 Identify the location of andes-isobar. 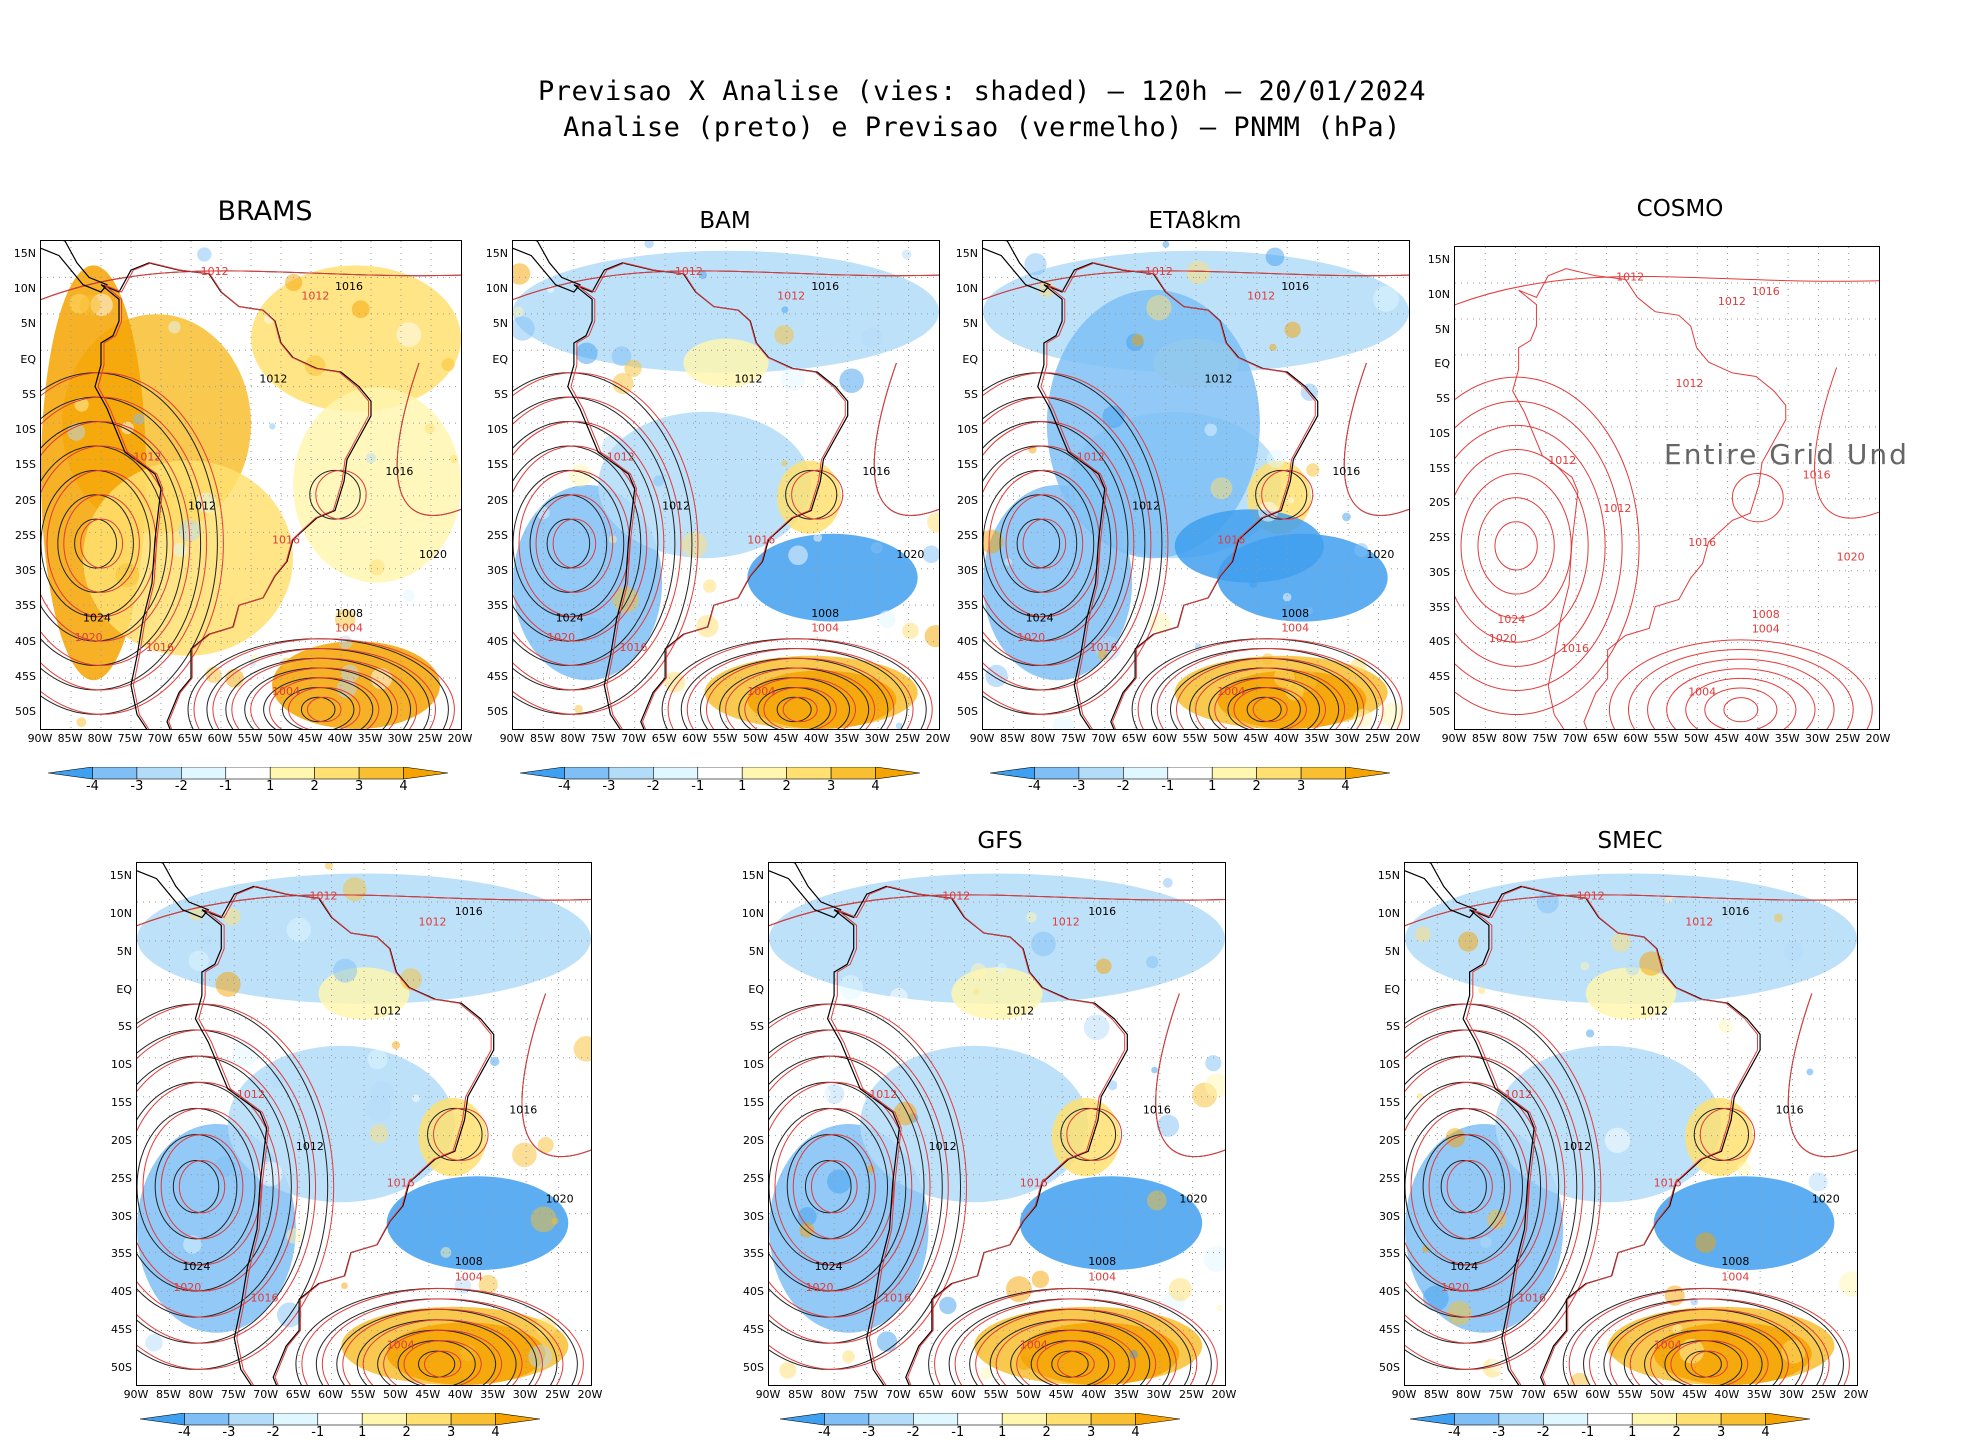
(233, 495).